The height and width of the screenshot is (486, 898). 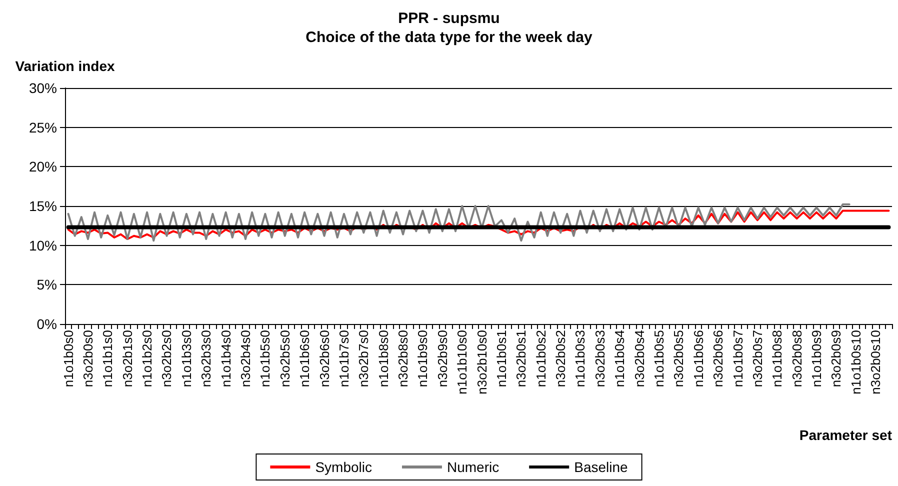 I want to click on x-tick-label: n1o1b5s0, so click(x=265, y=359).